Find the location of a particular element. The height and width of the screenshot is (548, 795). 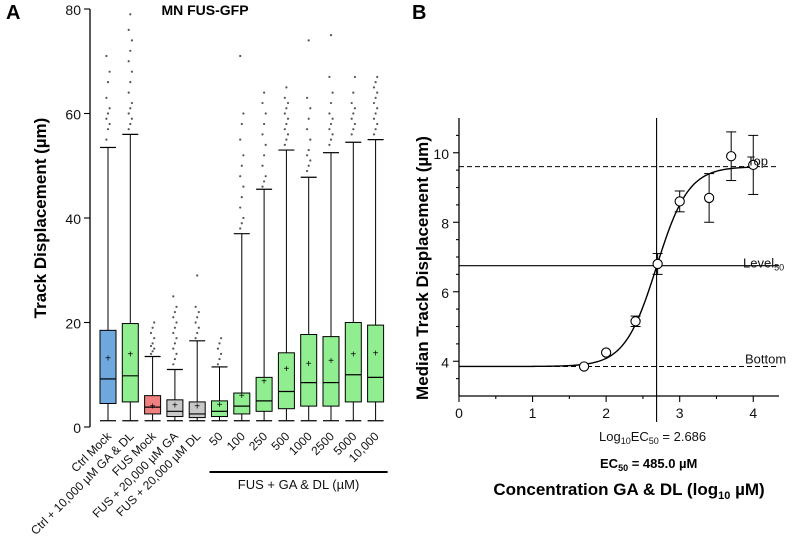

log-ec50-sub1: 10 is located at coordinates (626, 441).